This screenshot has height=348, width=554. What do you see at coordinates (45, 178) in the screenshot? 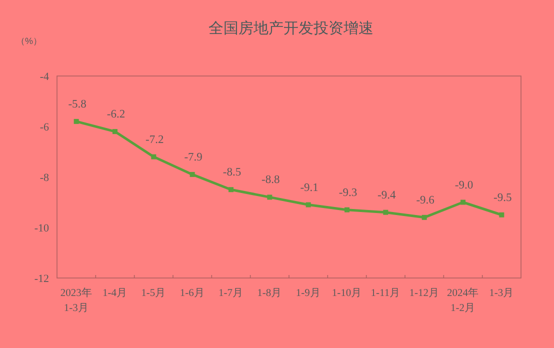
I see `y-tick-label: -8` at bounding box center [45, 178].